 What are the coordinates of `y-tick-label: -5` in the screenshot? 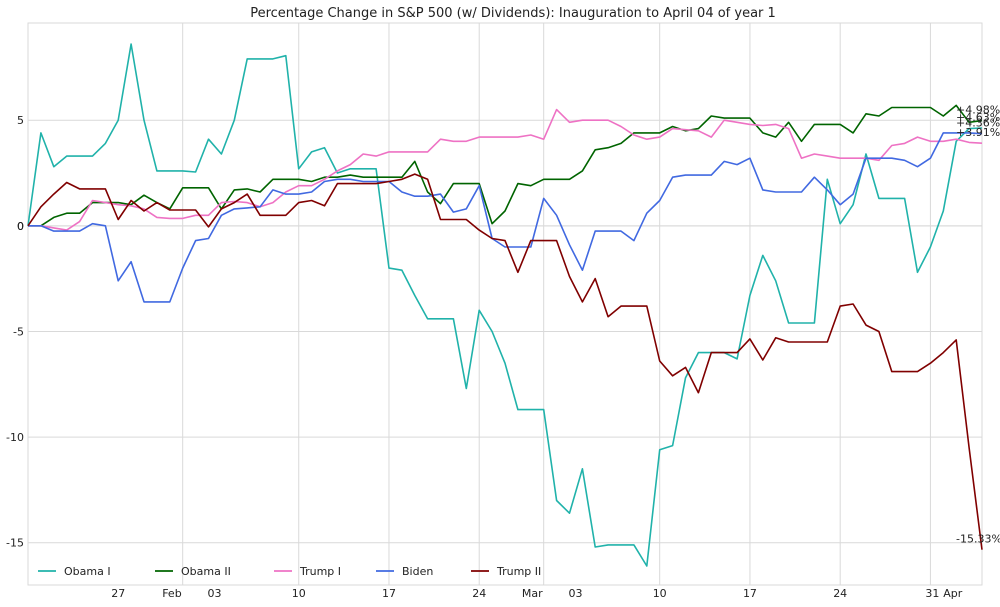 It's located at (18, 331).